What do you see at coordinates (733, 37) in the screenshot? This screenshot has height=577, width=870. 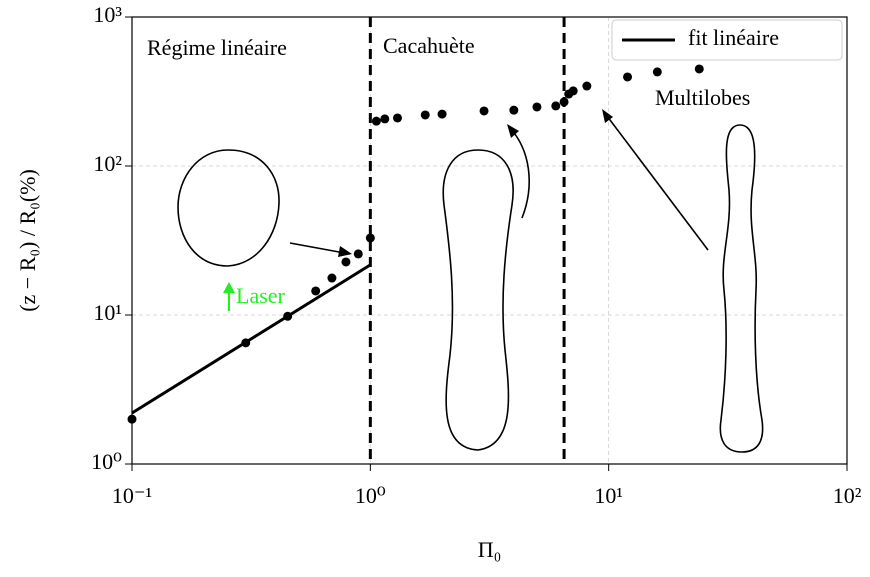 I see `legend-label: fit linéaire` at bounding box center [733, 37].